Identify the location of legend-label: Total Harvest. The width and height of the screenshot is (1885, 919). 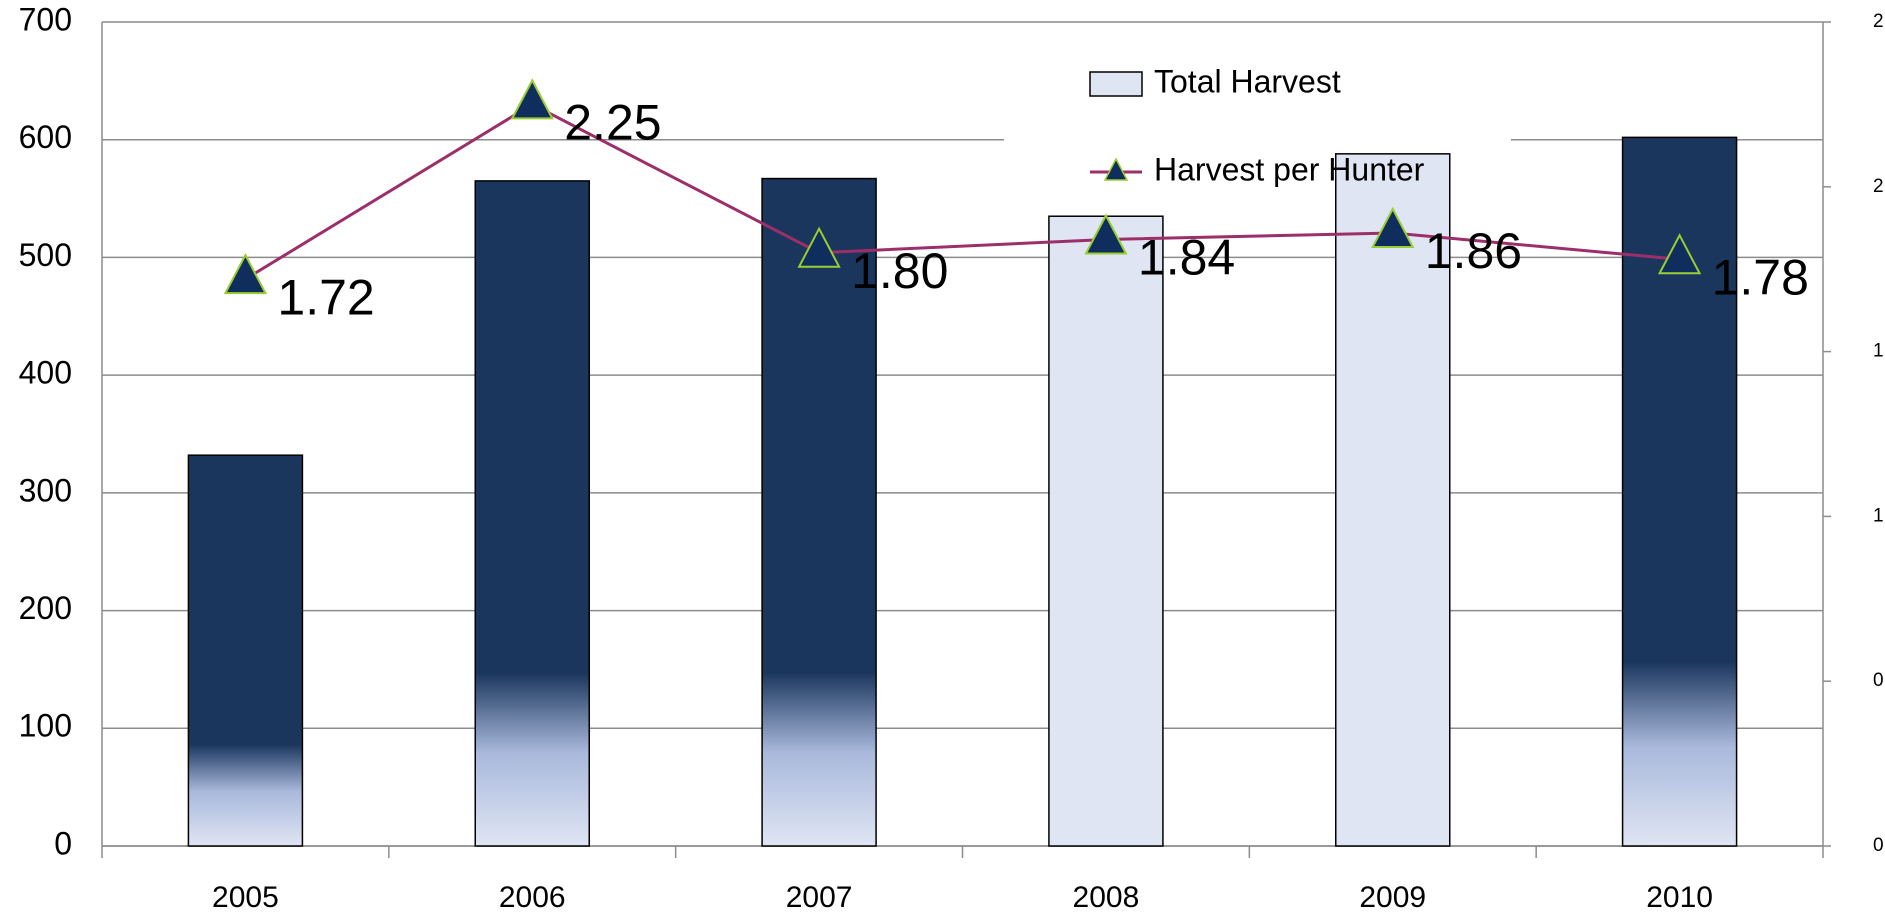
(1247, 81).